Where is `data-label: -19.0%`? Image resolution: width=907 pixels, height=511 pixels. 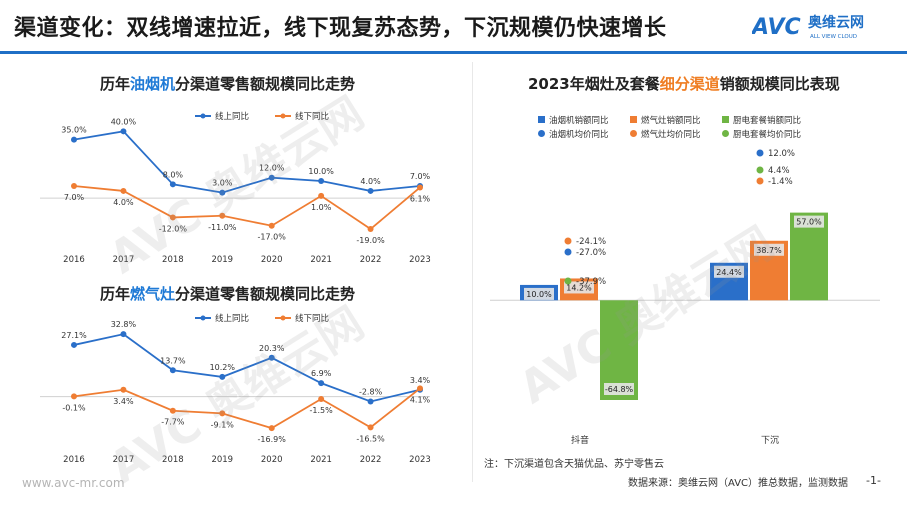 data-label: -19.0% is located at coordinates (370, 240).